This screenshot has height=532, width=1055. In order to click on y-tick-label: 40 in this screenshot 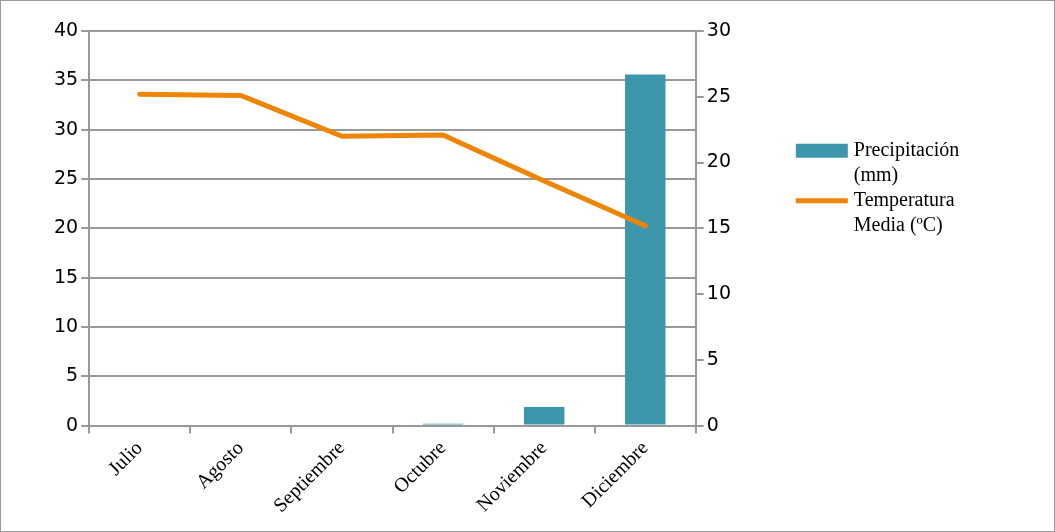, I will do `click(66, 28)`.